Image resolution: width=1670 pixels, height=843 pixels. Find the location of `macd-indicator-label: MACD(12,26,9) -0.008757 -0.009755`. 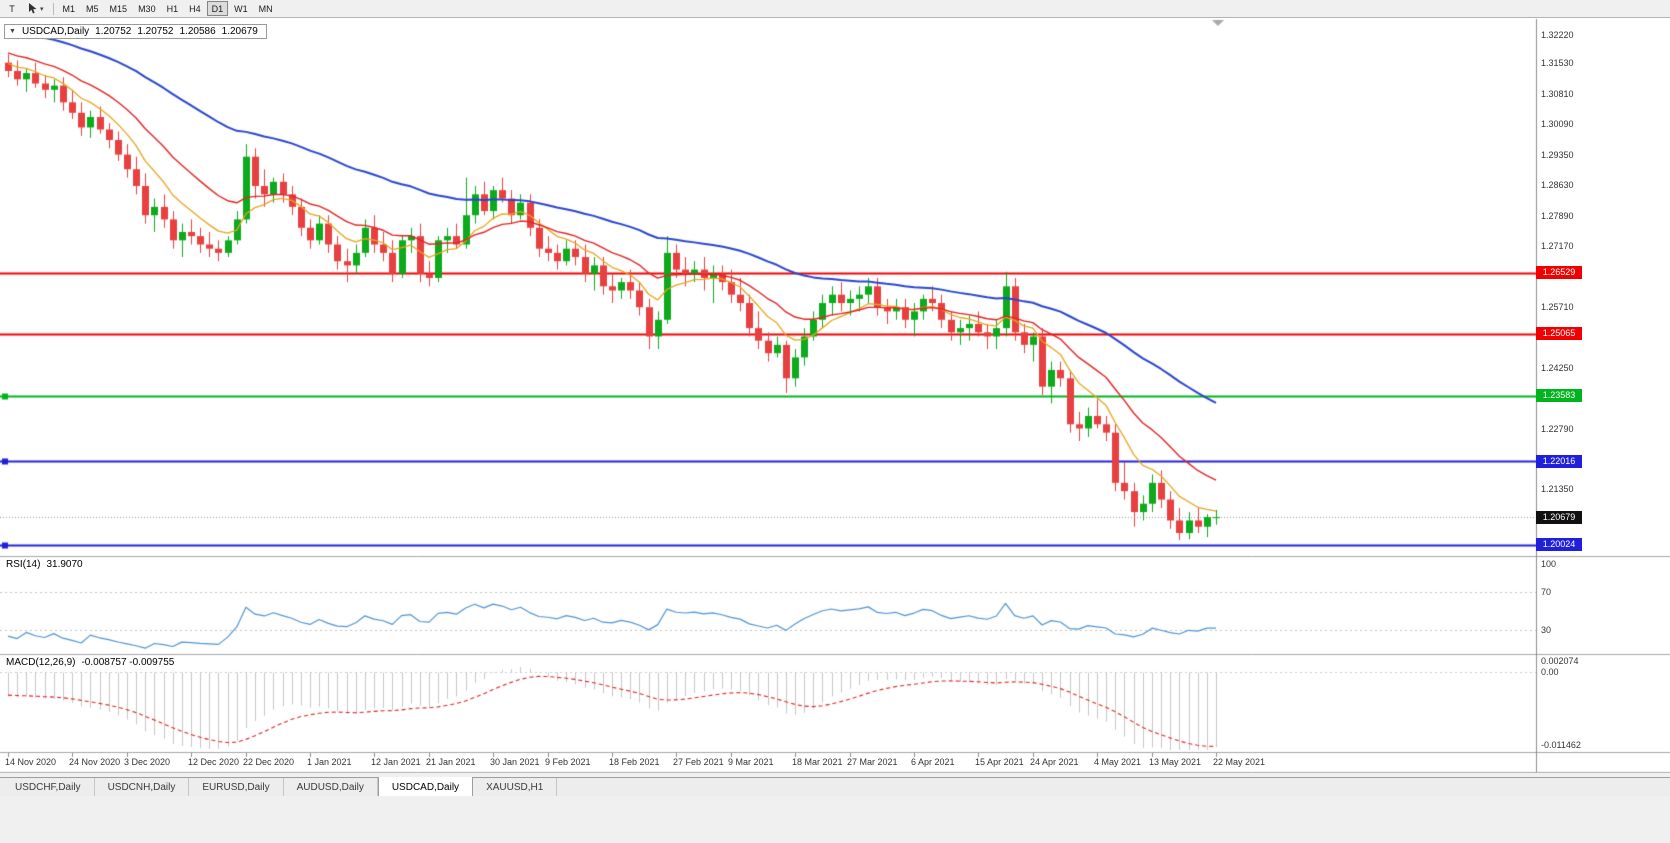

macd-indicator-label: MACD(12,26,9) -0.008757 -0.009755 is located at coordinates (90, 662).